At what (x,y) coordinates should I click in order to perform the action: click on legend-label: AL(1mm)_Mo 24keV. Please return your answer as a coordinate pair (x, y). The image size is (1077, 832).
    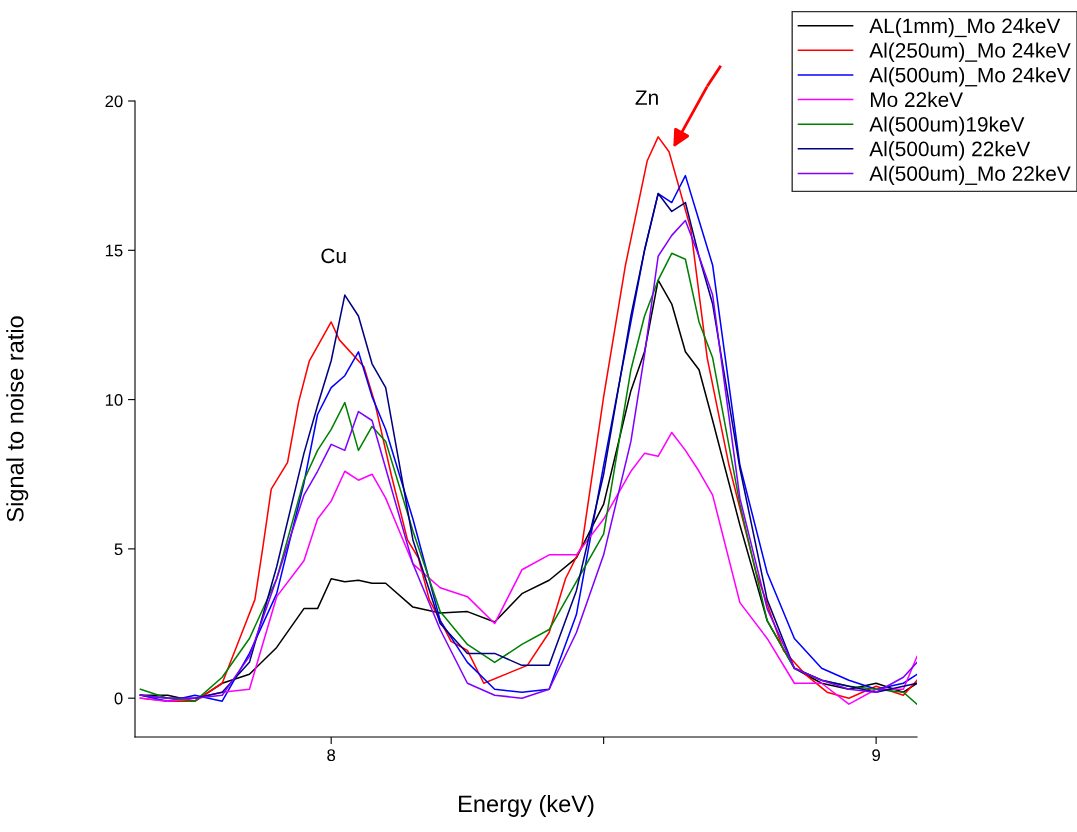
    Looking at the image, I should click on (965, 27).